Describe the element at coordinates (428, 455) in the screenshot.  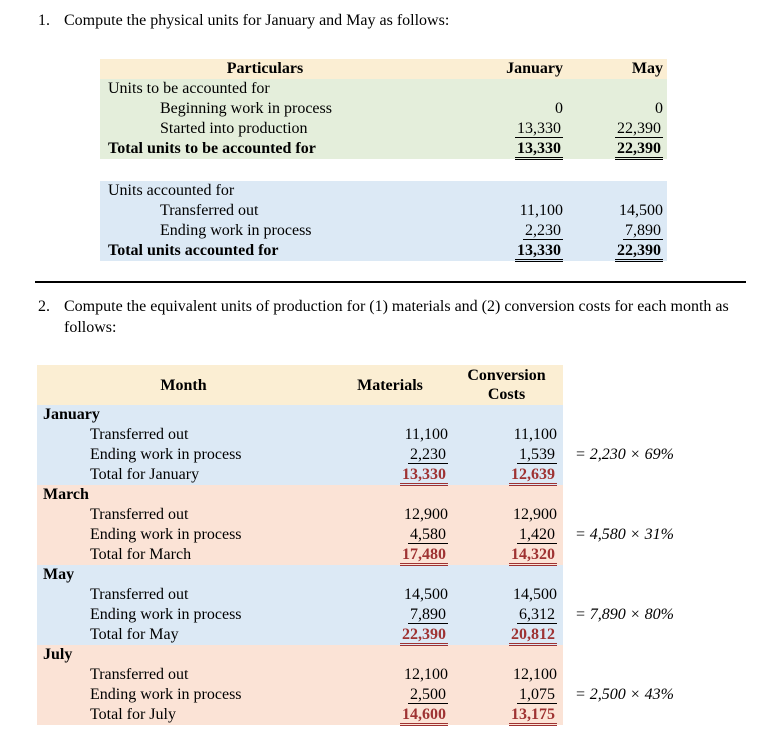
I see `materials-value: 2,230` at that location.